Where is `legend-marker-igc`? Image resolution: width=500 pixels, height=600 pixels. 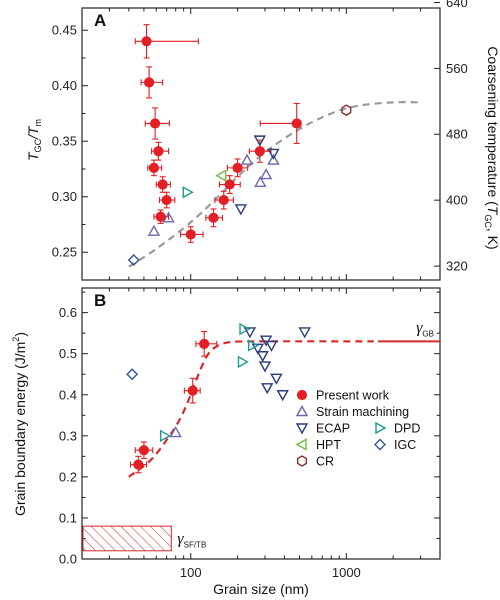
legend-marker-igc is located at coordinates (380, 444).